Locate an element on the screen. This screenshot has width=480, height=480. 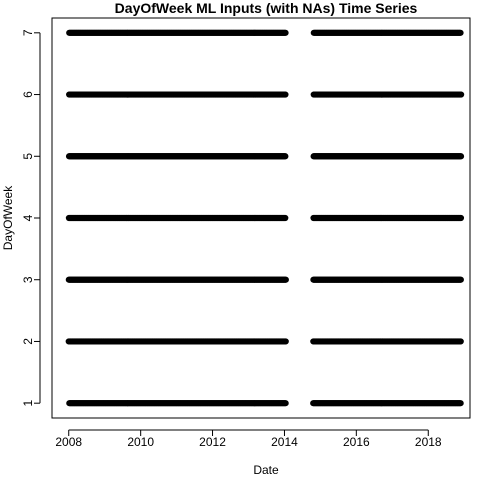
x-tick-label: 2016 is located at coordinates (356, 442).